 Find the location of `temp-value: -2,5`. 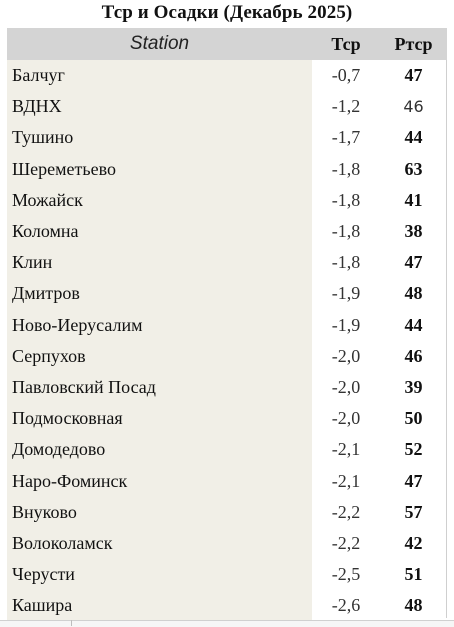

temp-value: -2,5 is located at coordinates (346, 574).